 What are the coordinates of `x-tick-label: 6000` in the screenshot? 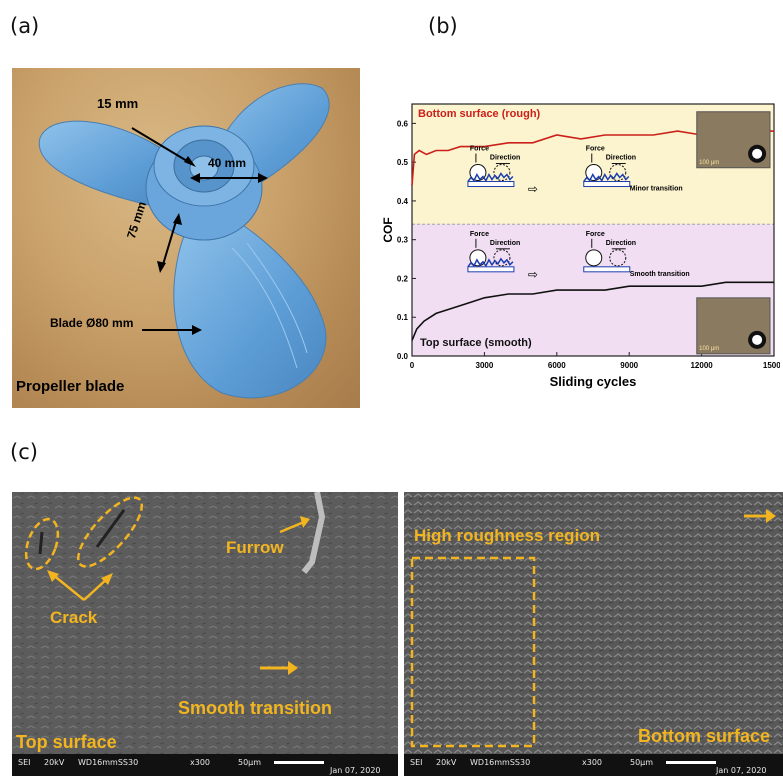 It's located at (557, 365).